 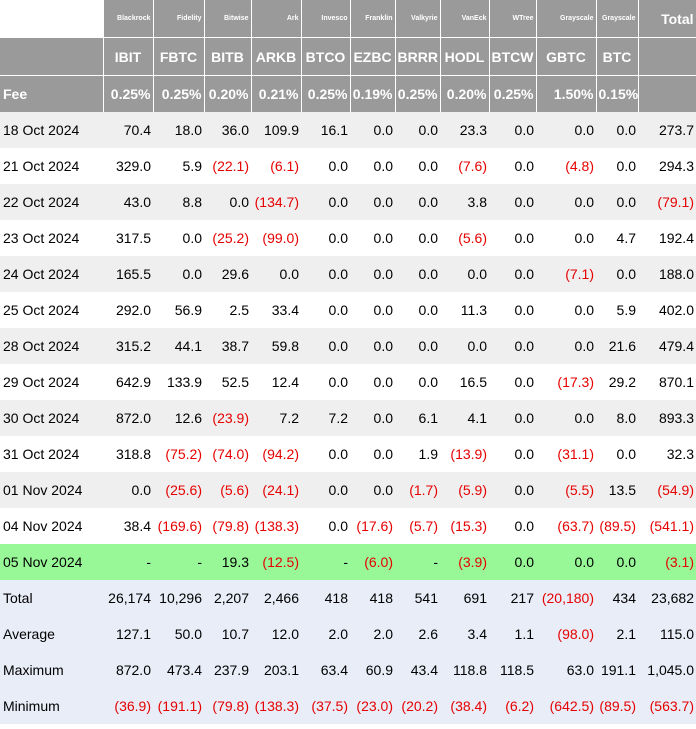 What do you see at coordinates (617, 346) in the screenshot?
I see `flow-cell: 21.6` at bounding box center [617, 346].